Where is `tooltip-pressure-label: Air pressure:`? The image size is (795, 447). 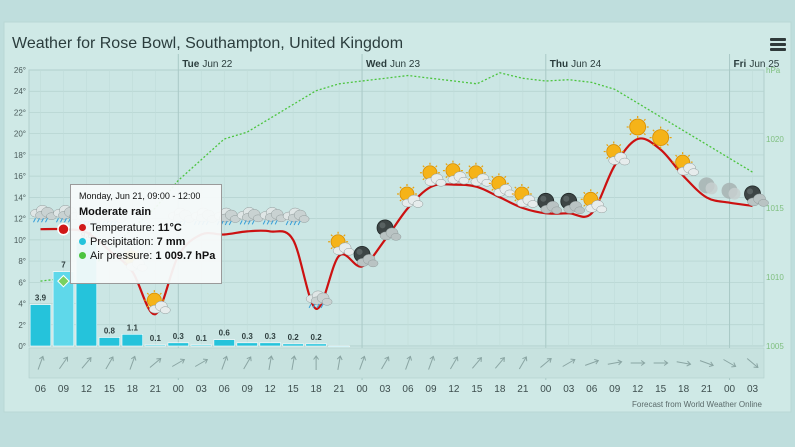
tooltip-pressure-label: Air pressure: is located at coordinates (121, 256).